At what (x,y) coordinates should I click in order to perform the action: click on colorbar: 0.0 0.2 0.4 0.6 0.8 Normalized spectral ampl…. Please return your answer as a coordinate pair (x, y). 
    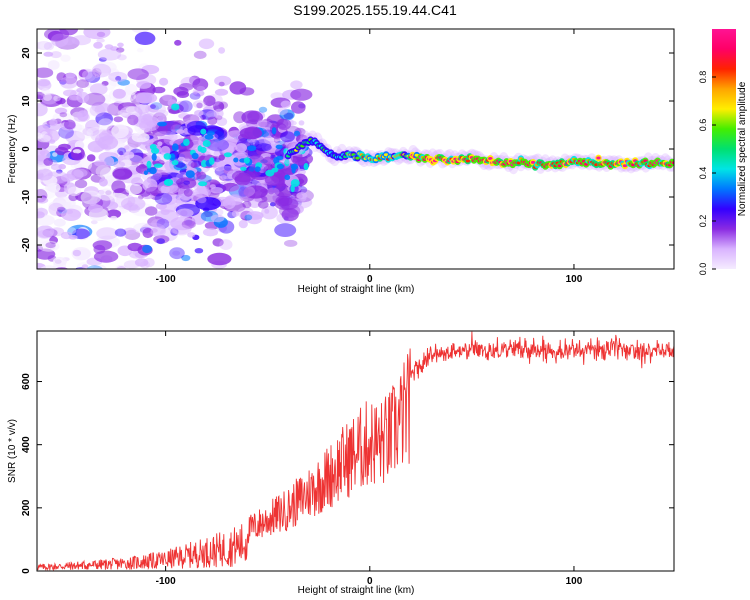
    Looking at the image, I should click on (723, 152).